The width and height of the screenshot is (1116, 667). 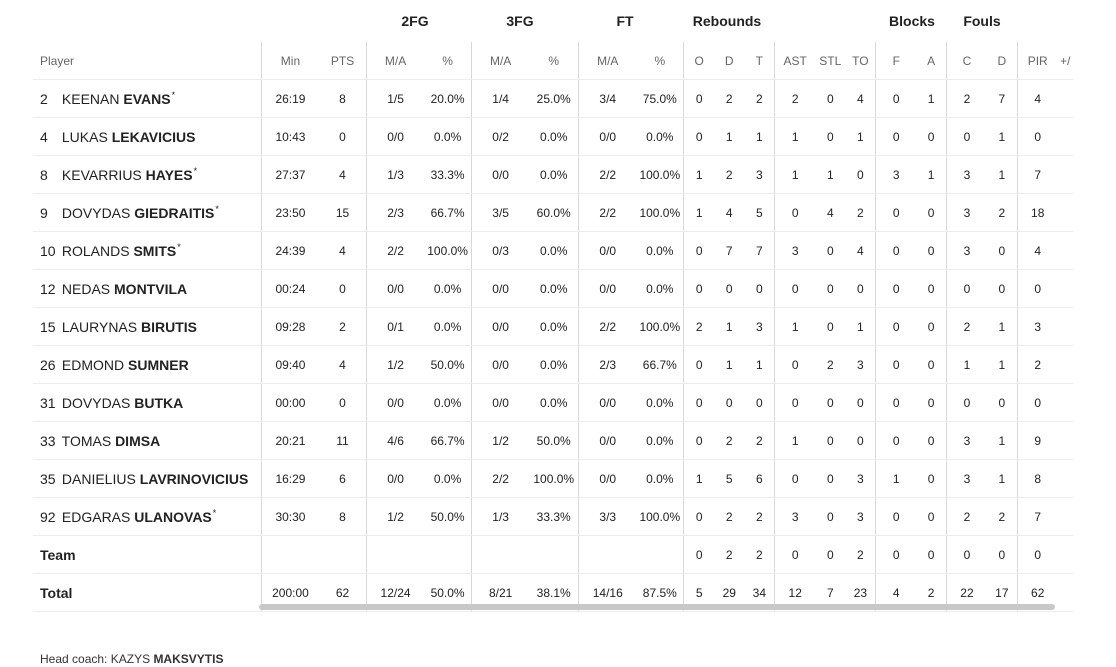 What do you see at coordinates (861, 554) in the screenshot?
I see `stat-to: 2` at bounding box center [861, 554].